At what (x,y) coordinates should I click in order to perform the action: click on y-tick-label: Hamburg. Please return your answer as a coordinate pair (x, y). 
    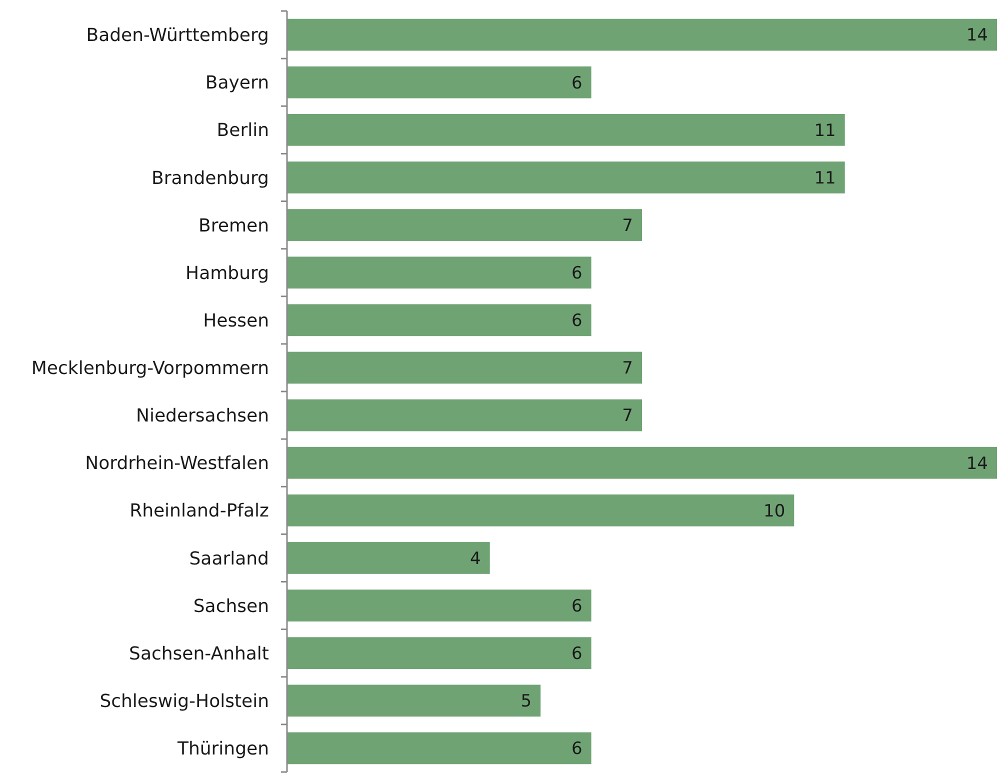
    Looking at the image, I should click on (227, 273).